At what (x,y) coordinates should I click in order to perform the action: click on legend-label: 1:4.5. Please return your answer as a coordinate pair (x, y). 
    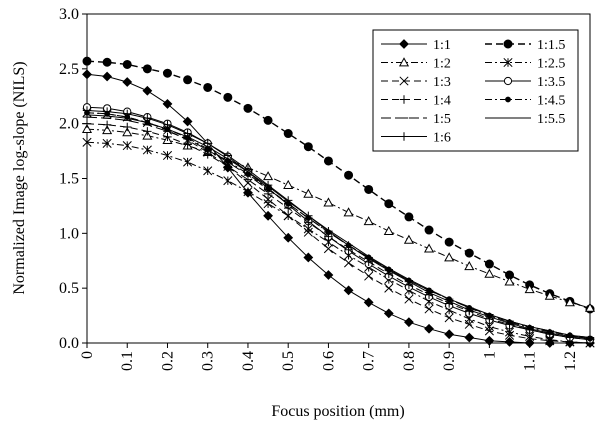
    Looking at the image, I should click on (551, 101).